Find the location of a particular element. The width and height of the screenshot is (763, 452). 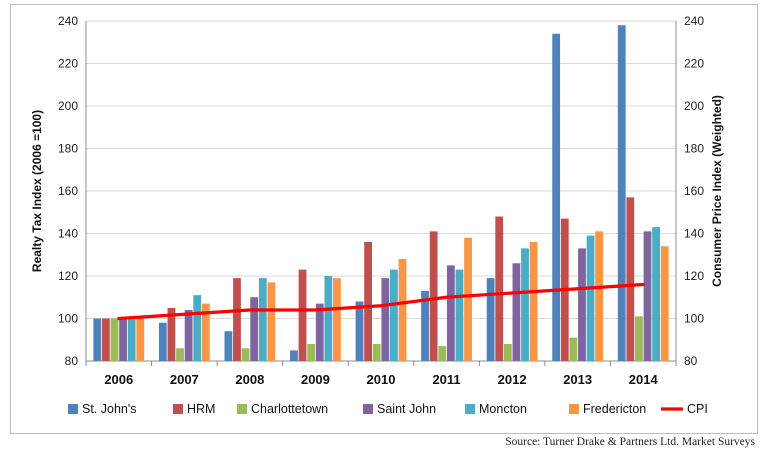

cpi-line is located at coordinates (381, 301).